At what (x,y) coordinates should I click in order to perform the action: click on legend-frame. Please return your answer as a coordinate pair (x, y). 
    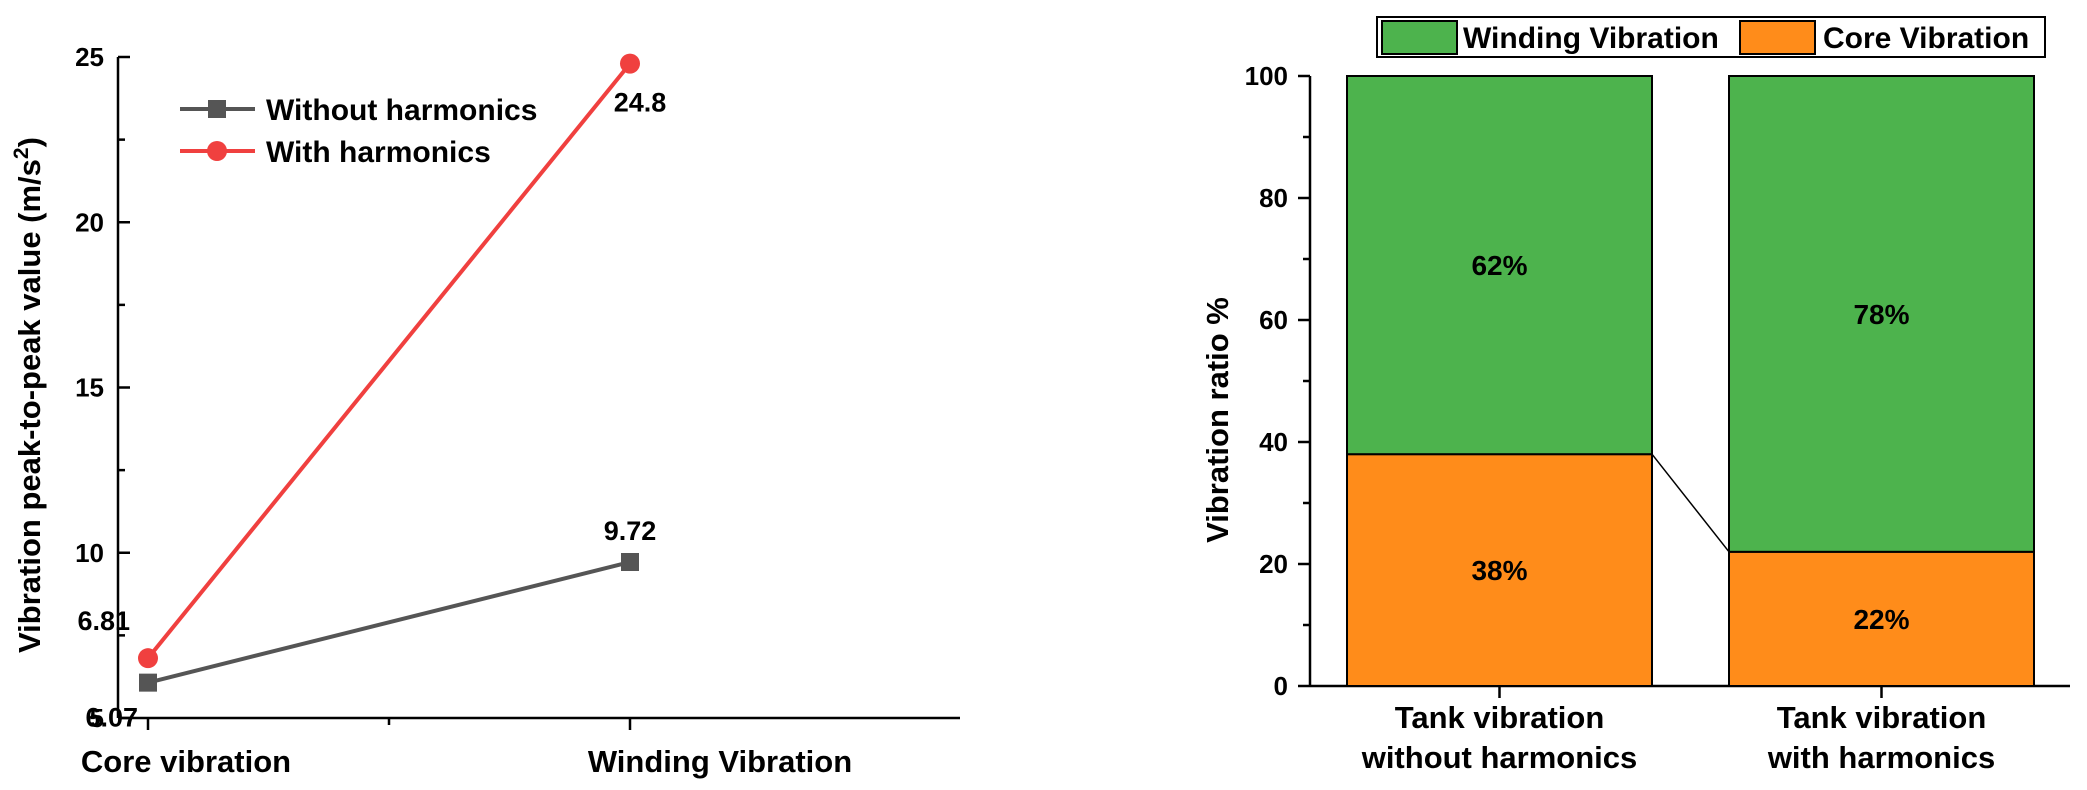
    Looking at the image, I should click on (1711, 37).